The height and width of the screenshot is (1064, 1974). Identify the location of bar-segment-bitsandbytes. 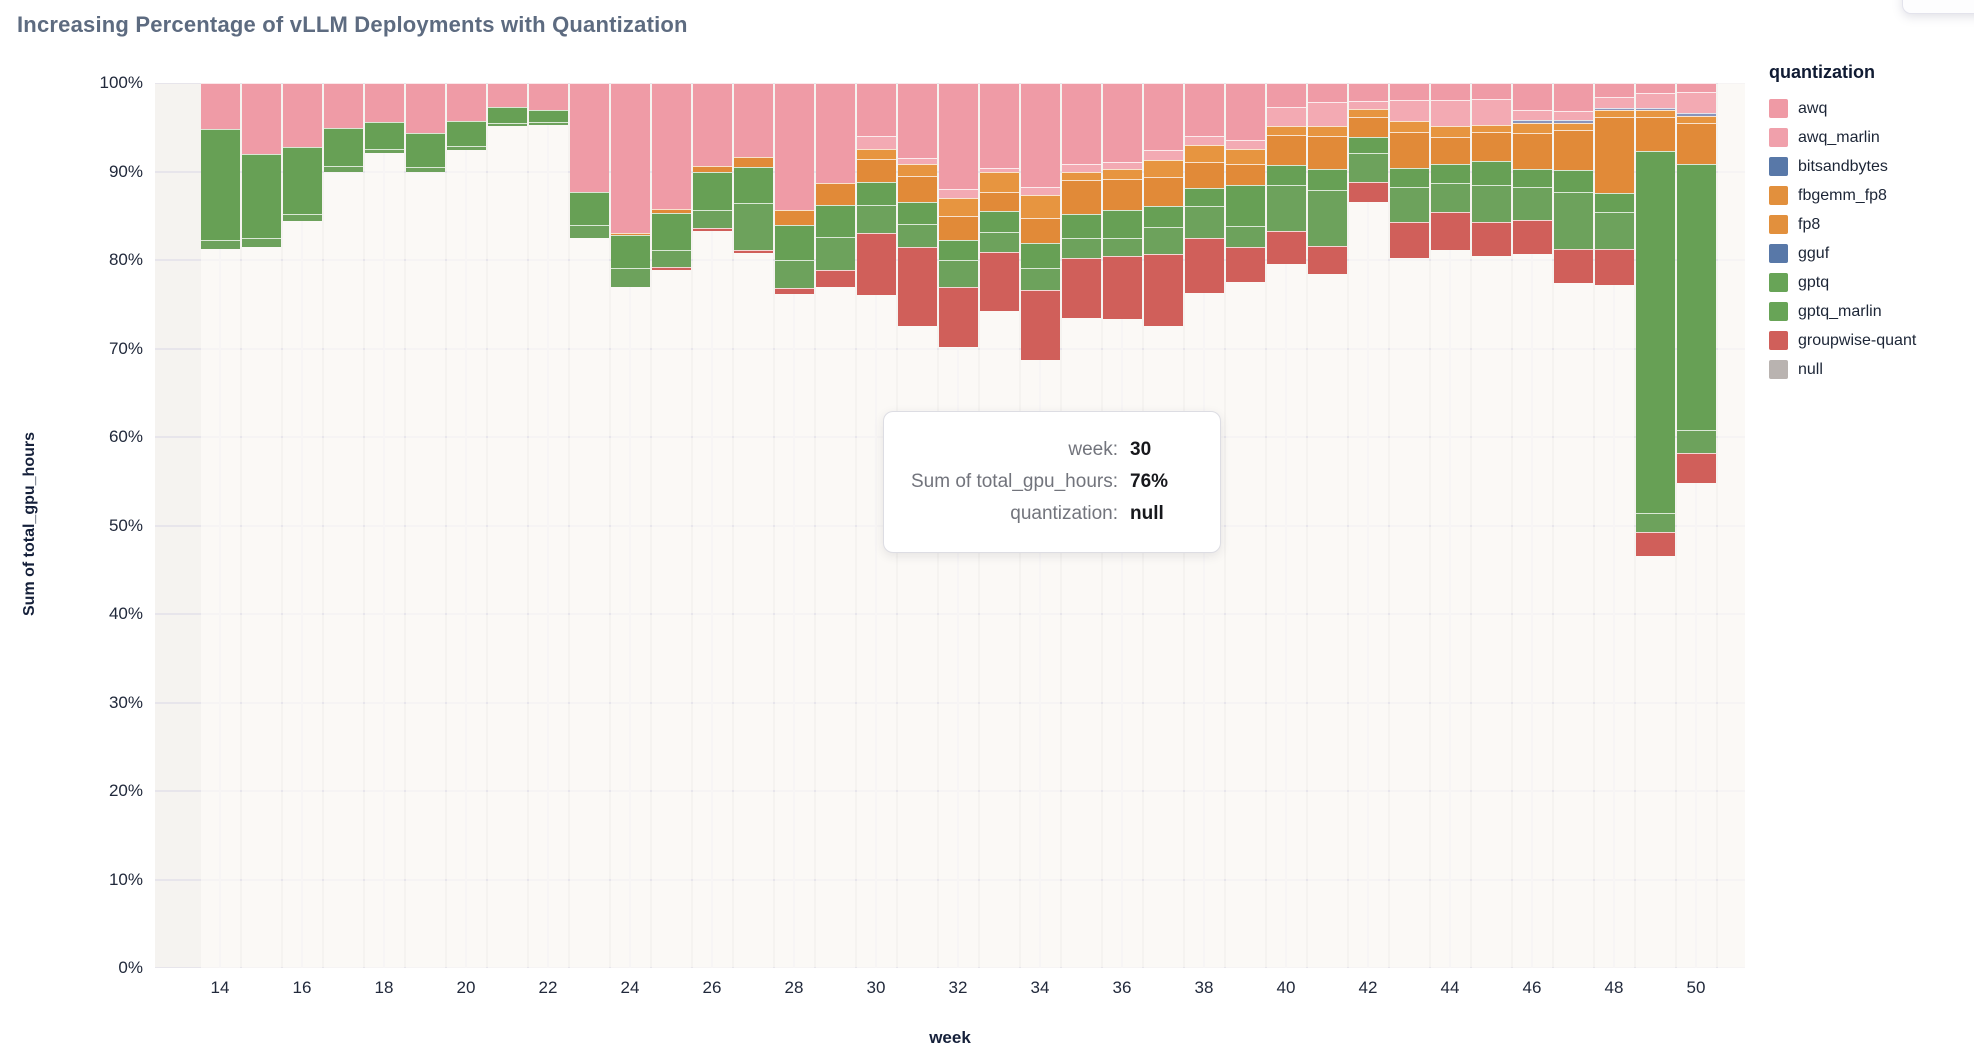
(1532, 121).